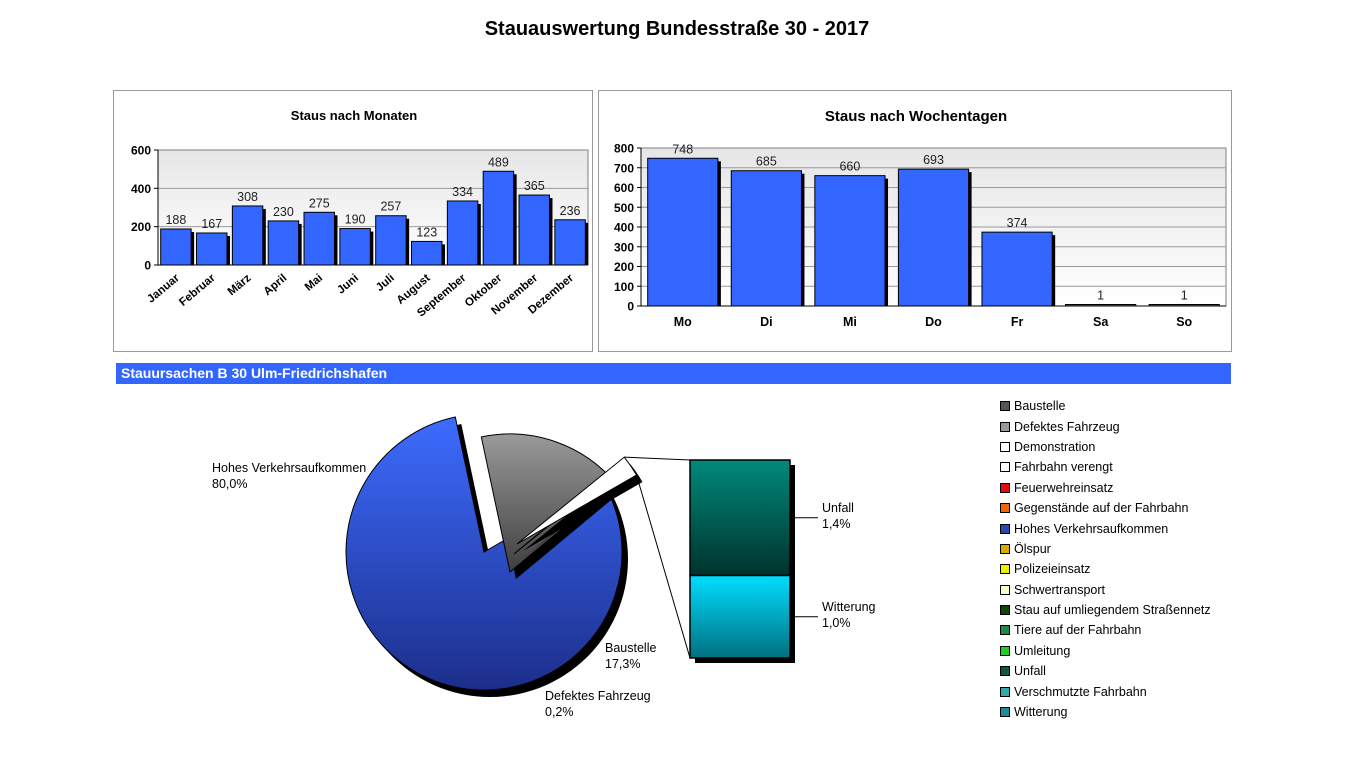 The height and width of the screenshot is (759, 1354). What do you see at coordinates (849, 167) in the screenshot?
I see `data-label: 660` at bounding box center [849, 167].